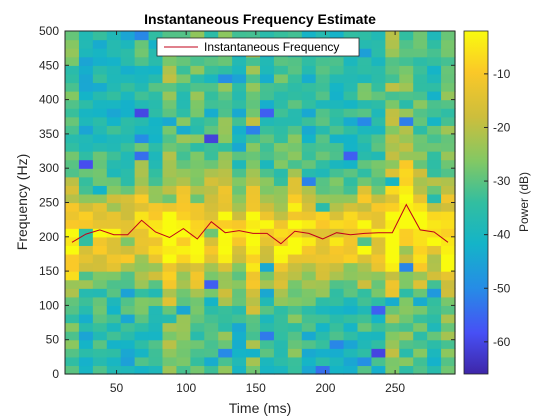  I want to click on colorbar-ticks: -10 -20 -30 -40 -50 -60, so click(497, 208).